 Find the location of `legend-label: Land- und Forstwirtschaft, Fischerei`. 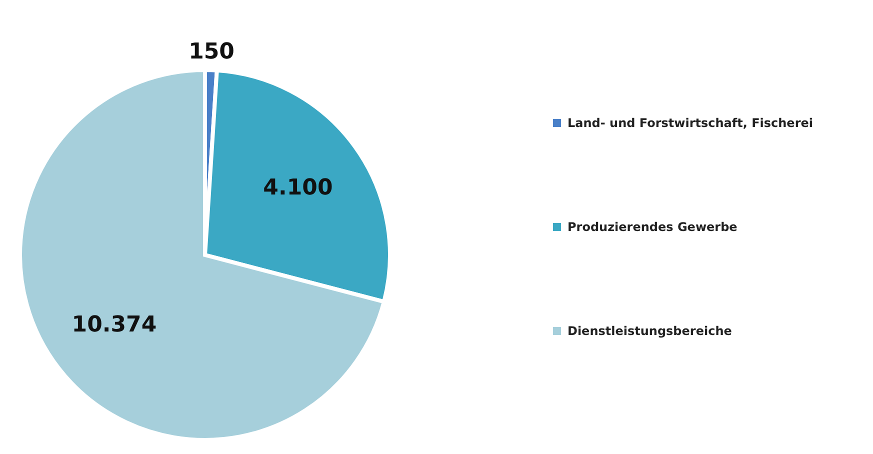

legend-label: Land- und Forstwirtschaft, Fischerei is located at coordinates (690, 123).